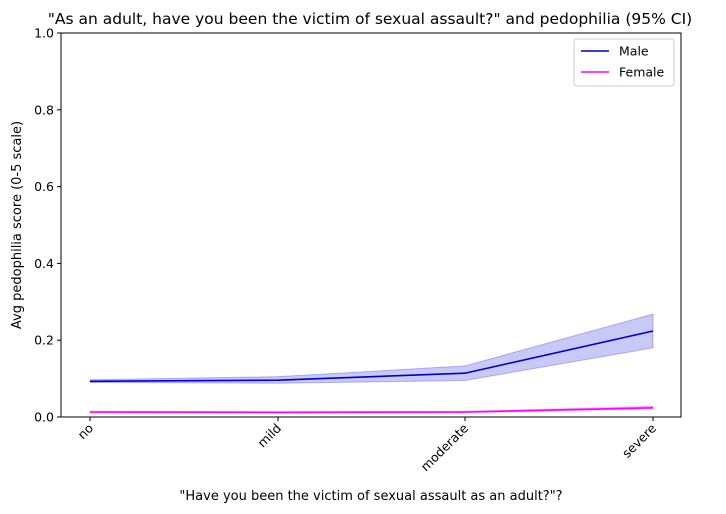 This screenshot has height=514, width=726. What do you see at coordinates (44, 340) in the screenshot?
I see `y-tick-label: 0.2` at bounding box center [44, 340].